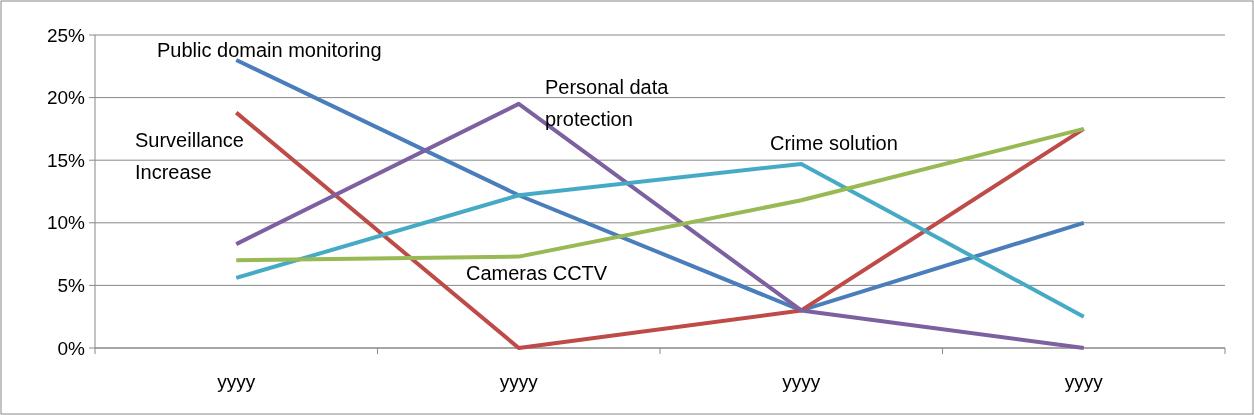 The width and height of the screenshot is (1254, 415). Describe the element at coordinates (71, 286) in the screenshot. I see `y-tick-label: 5%` at that location.